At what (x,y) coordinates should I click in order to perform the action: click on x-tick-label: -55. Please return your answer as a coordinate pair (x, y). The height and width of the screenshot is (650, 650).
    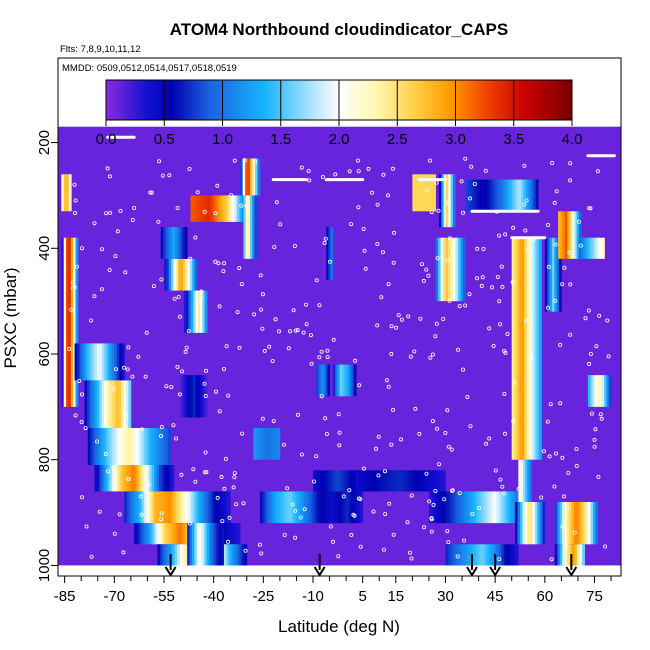
    Looking at the image, I should click on (164, 596).